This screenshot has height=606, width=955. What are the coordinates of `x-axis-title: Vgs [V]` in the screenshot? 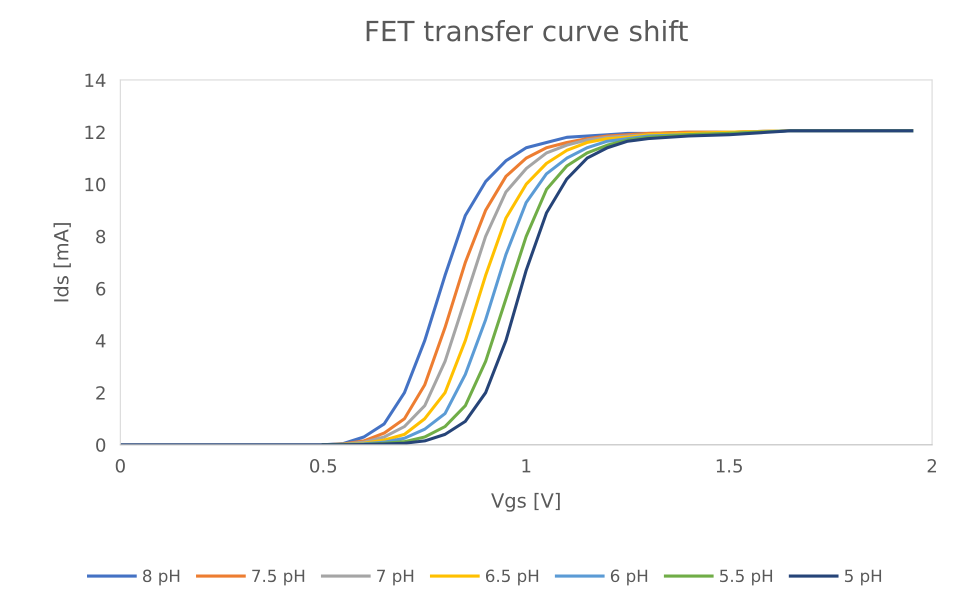 It's located at (525, 502).